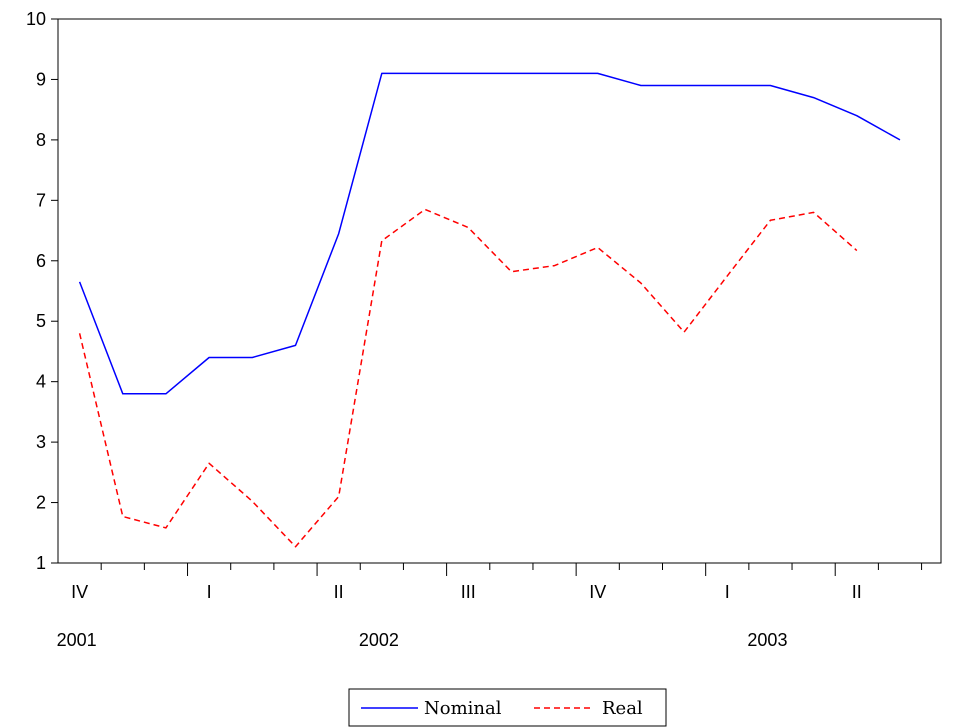 The image size is (953, 728). What do you see at coordinates (463, 708) in the screenshot?
I see `legend-nominal-label: Nominal` at bounding box center [463, 708].